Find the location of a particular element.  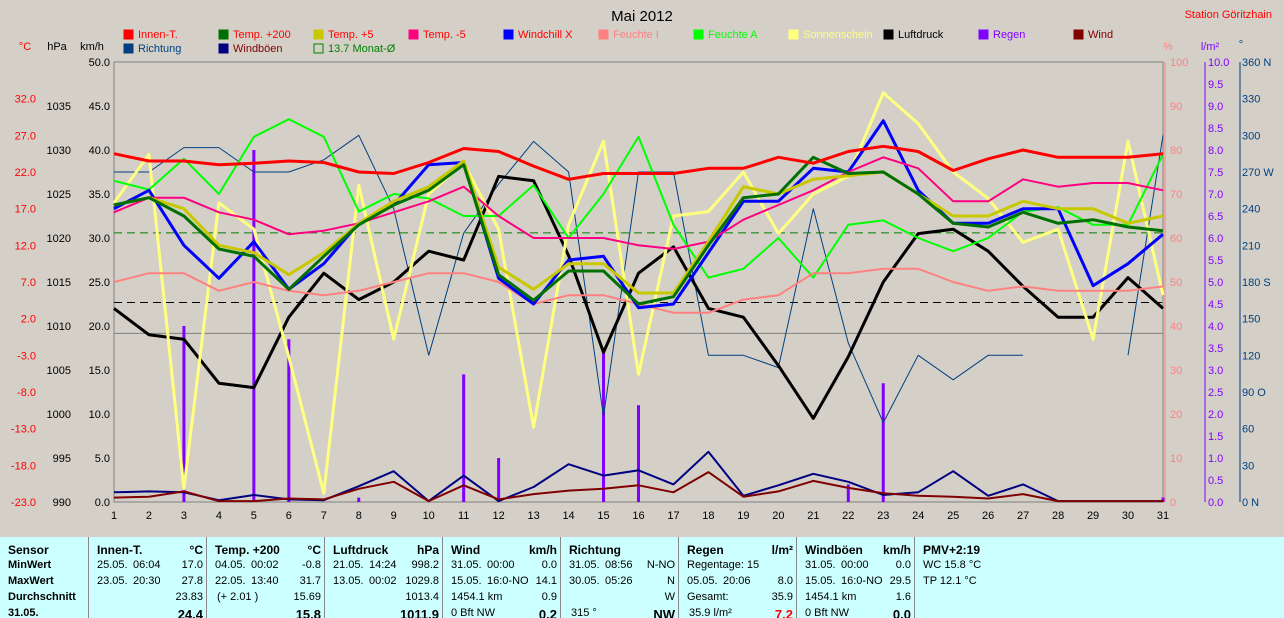

tick-label-rain_lm2: 4.0 is located at coordinates (1215, 327).